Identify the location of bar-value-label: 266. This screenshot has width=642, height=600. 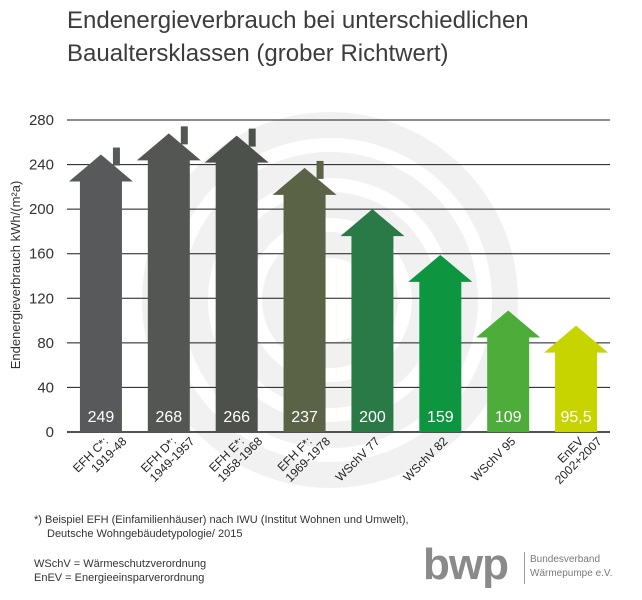
(236, 417).